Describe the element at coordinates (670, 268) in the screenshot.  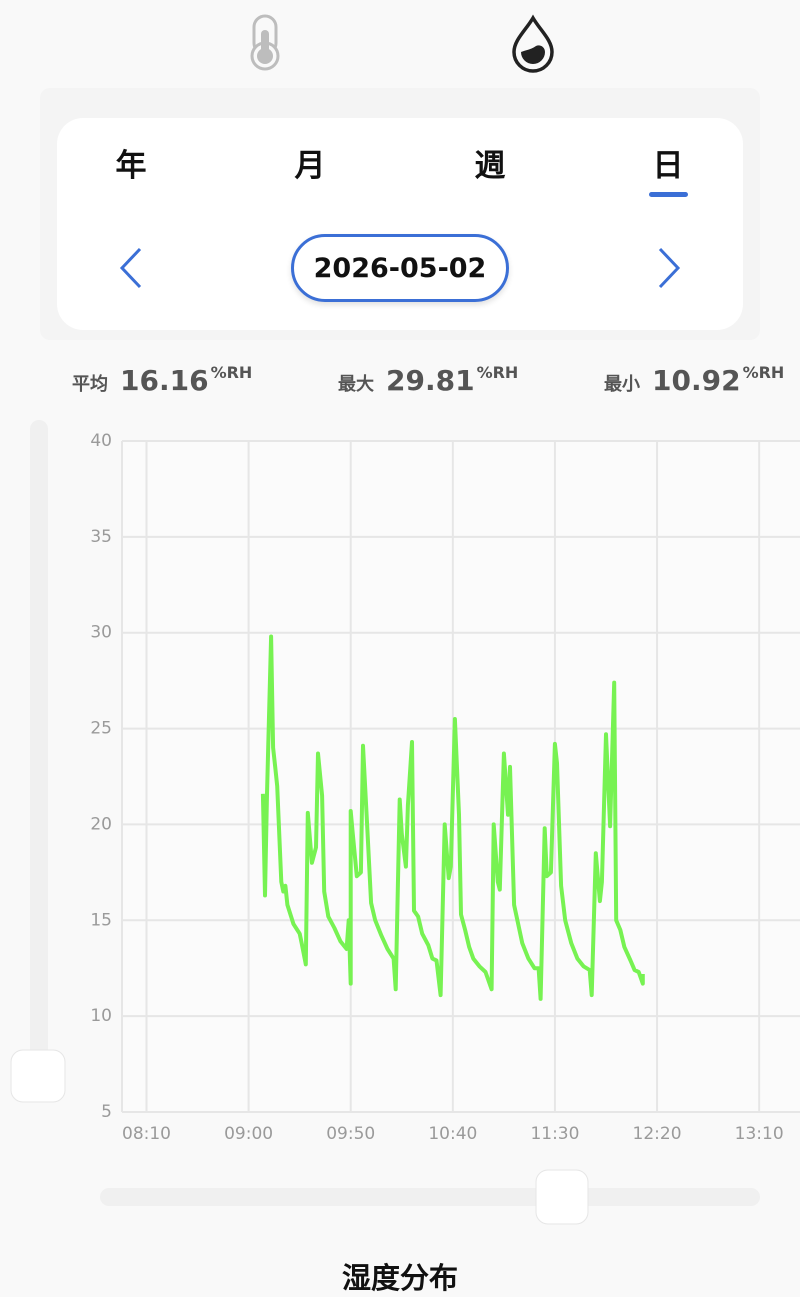
I see `next-button` at that location.